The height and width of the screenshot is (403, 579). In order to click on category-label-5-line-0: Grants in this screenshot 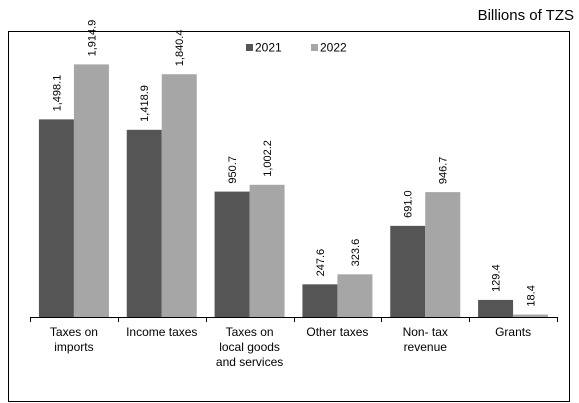, I will do `click(513, 332)`.